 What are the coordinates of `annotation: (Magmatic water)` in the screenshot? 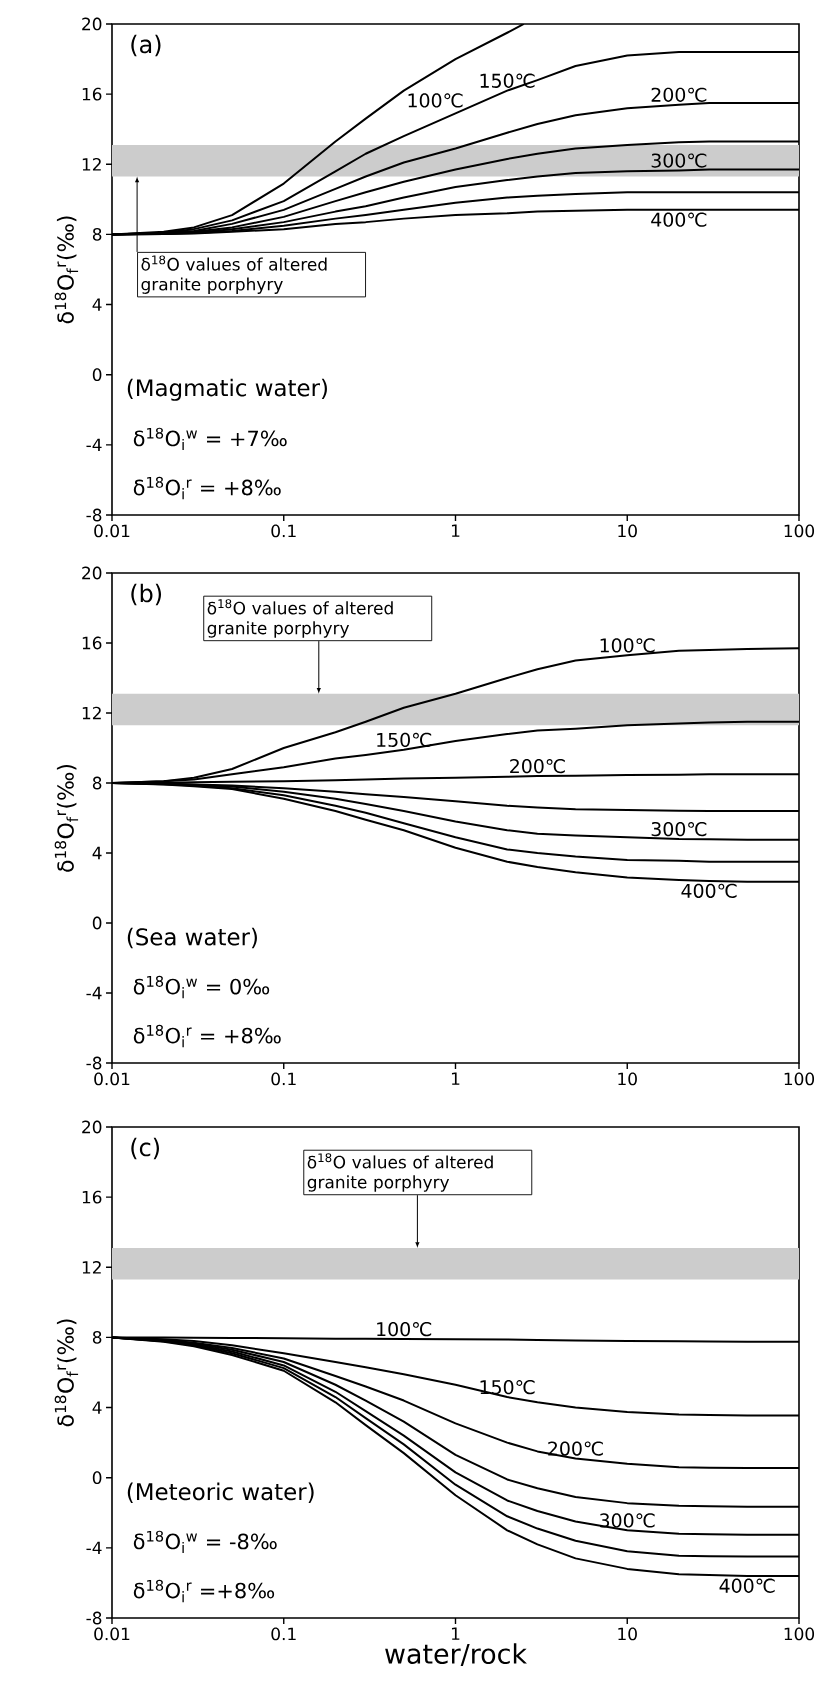 It's located at (227, 389).